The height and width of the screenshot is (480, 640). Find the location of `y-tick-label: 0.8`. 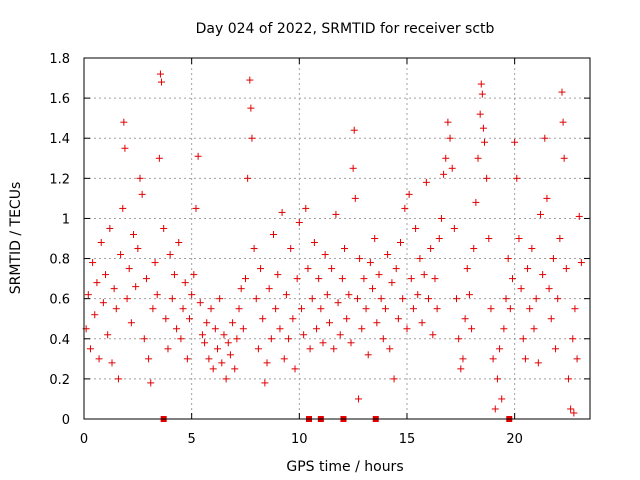

y-tick-label: 0.8 is located at coordinates (59, 260).